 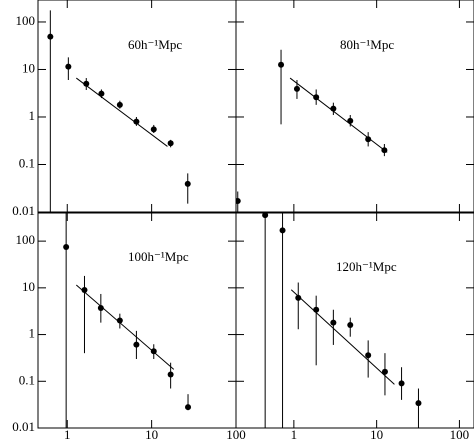 I want to click on panel-label: 60h⁻¹Mpc, so click(x=155, y=44).